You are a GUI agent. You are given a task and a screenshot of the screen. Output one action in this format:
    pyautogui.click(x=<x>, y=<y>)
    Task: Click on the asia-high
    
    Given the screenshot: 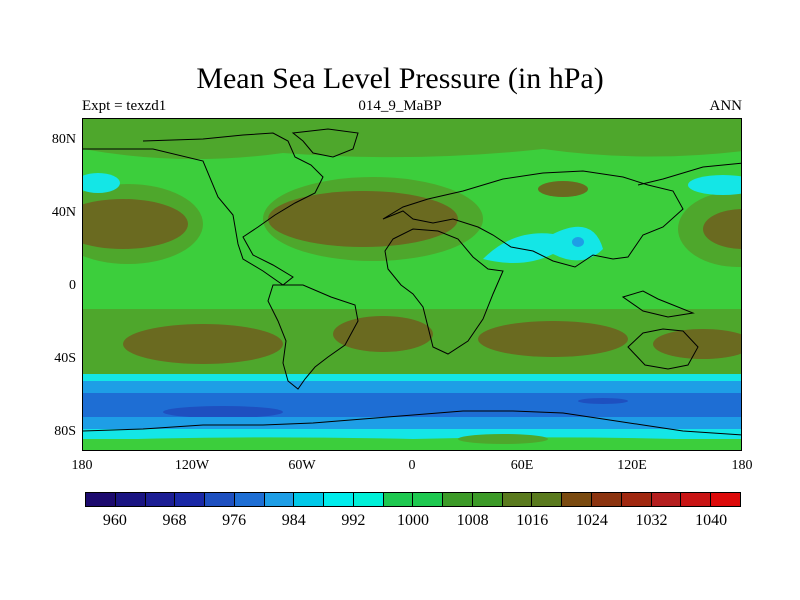 What is the action you would take?
    pyautogui.click(x=563, y=189)
    